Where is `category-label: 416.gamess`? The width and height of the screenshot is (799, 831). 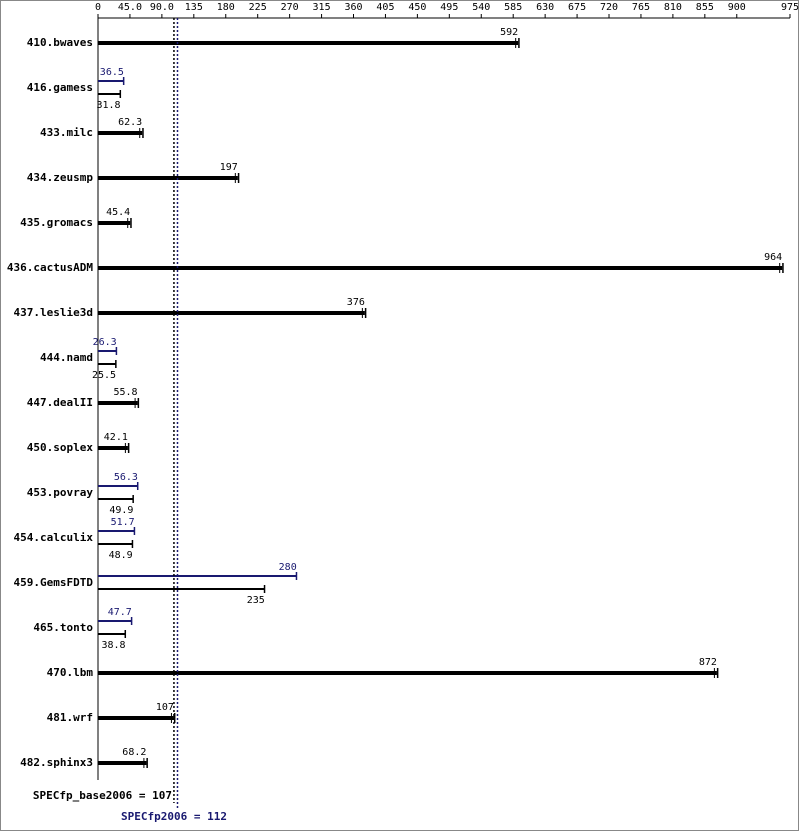 category-label: 416.gamess is located at coordinates (60, 87).